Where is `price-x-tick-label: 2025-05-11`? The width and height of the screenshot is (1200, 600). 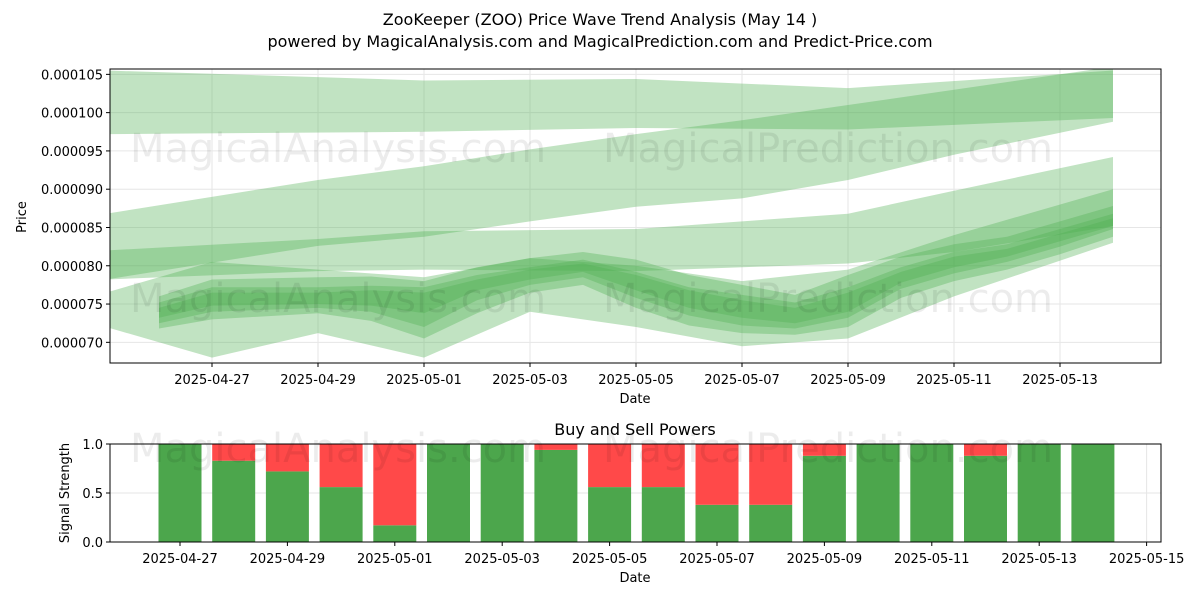
price-x-tick-label: 2025-05-11 is located at coordinates (954, 380).